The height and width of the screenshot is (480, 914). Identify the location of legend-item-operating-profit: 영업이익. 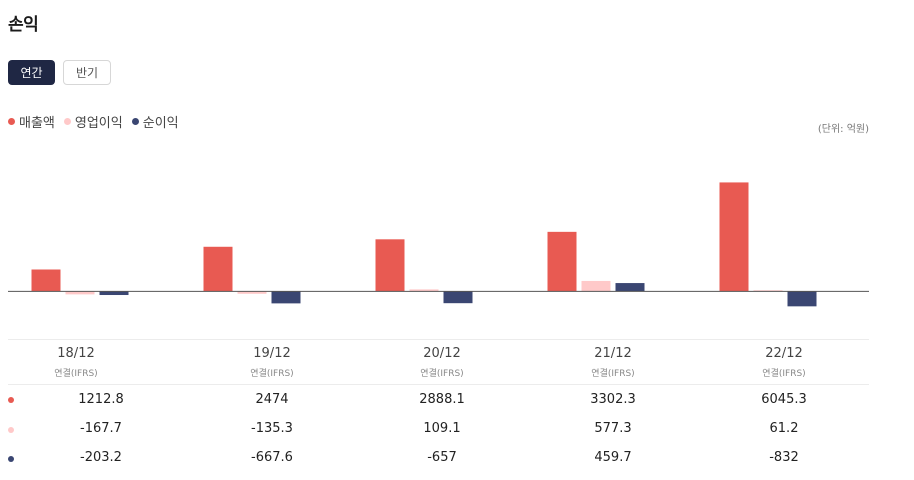
(93, 121).